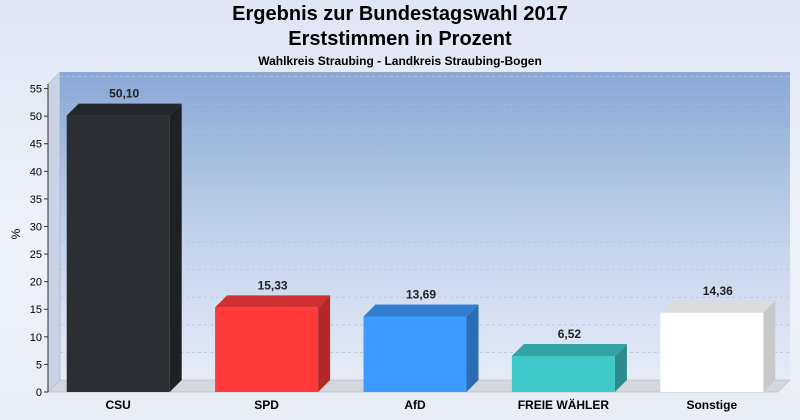  Describe the element at coordinates (36, 338) in the screenshot. I see `y-tick-label: 10` at that location.